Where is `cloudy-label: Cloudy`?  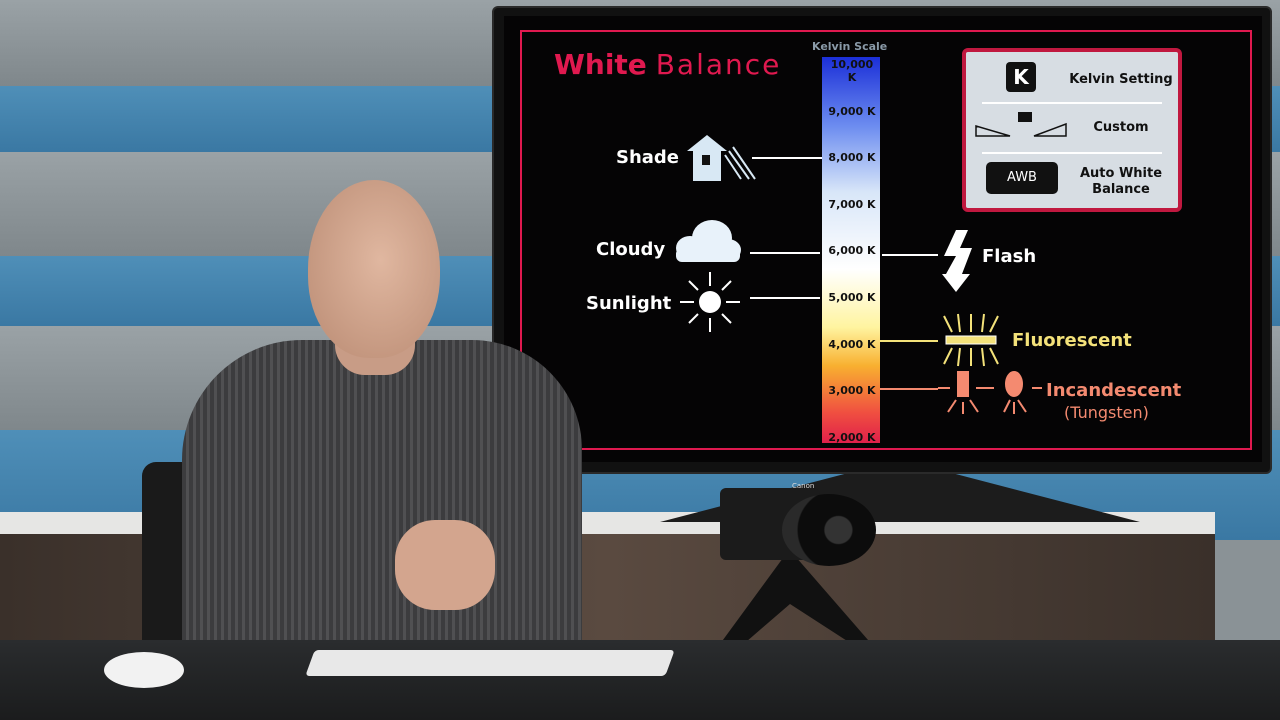 cloudy-label: Cloudy is located at coordinates (631, 249).